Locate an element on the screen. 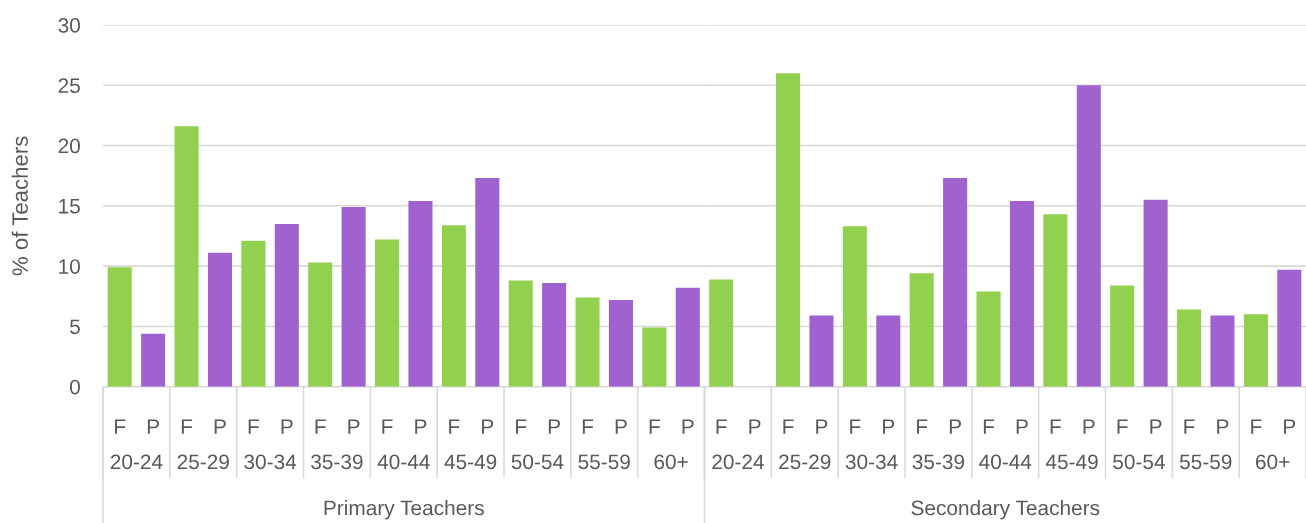  y-tick-label: 30 is located at coordinates (69, 25).